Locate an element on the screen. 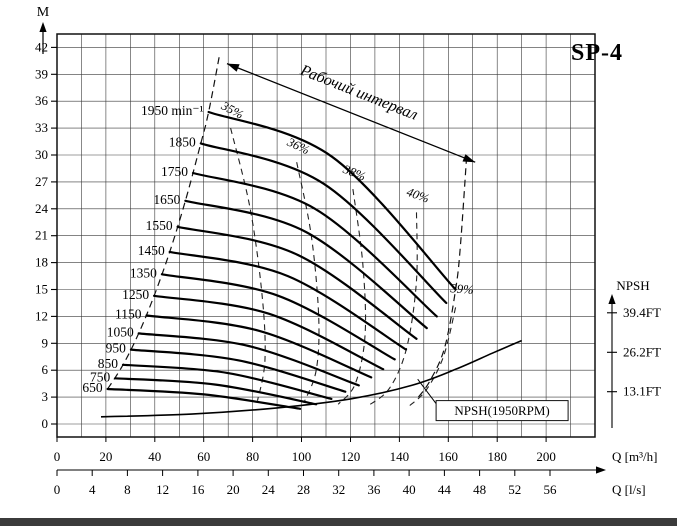  npsh-tick-label: 39.4FT is located at coordinates (642, 312).